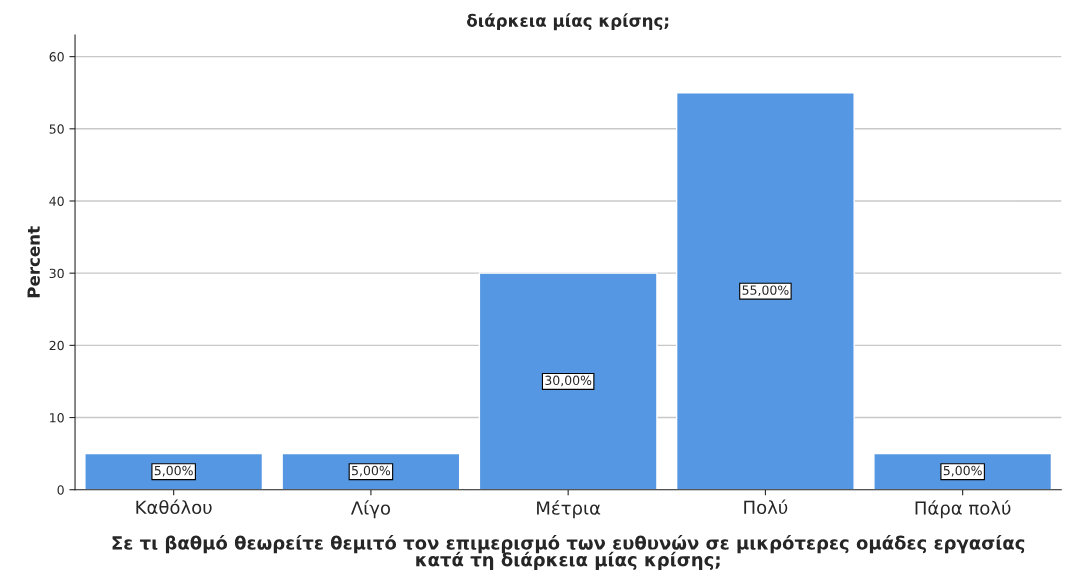  I want to click on x-tick-label: Λίγο, so click(370, 509).